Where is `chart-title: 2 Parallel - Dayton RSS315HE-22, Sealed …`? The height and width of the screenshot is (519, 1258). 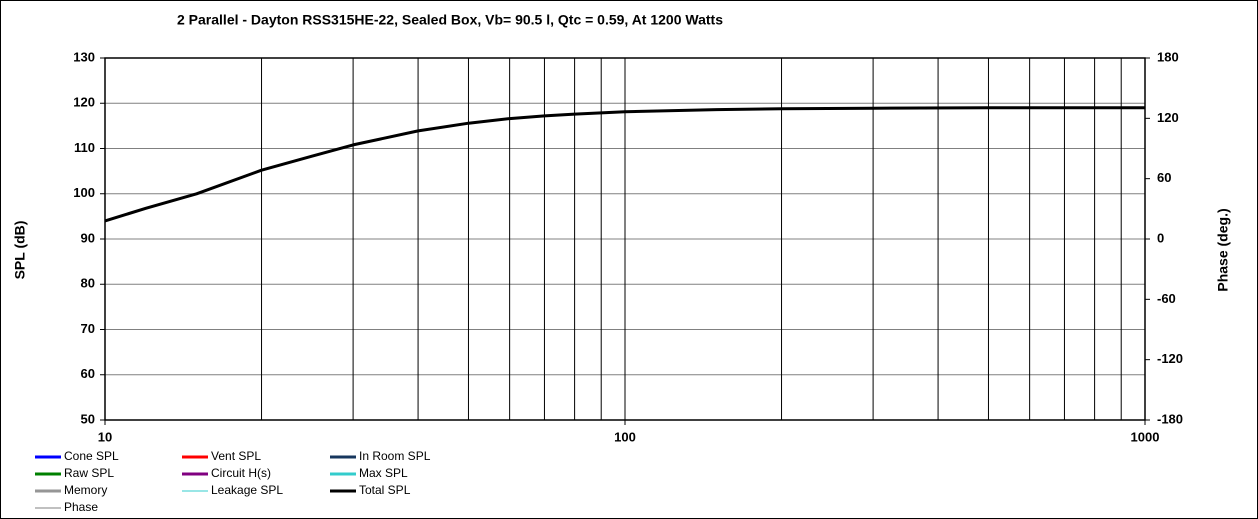 chart-title: 2 Parallel - Dayton RSS315HE-22, Sealed … is located at coordinates (450, 20).